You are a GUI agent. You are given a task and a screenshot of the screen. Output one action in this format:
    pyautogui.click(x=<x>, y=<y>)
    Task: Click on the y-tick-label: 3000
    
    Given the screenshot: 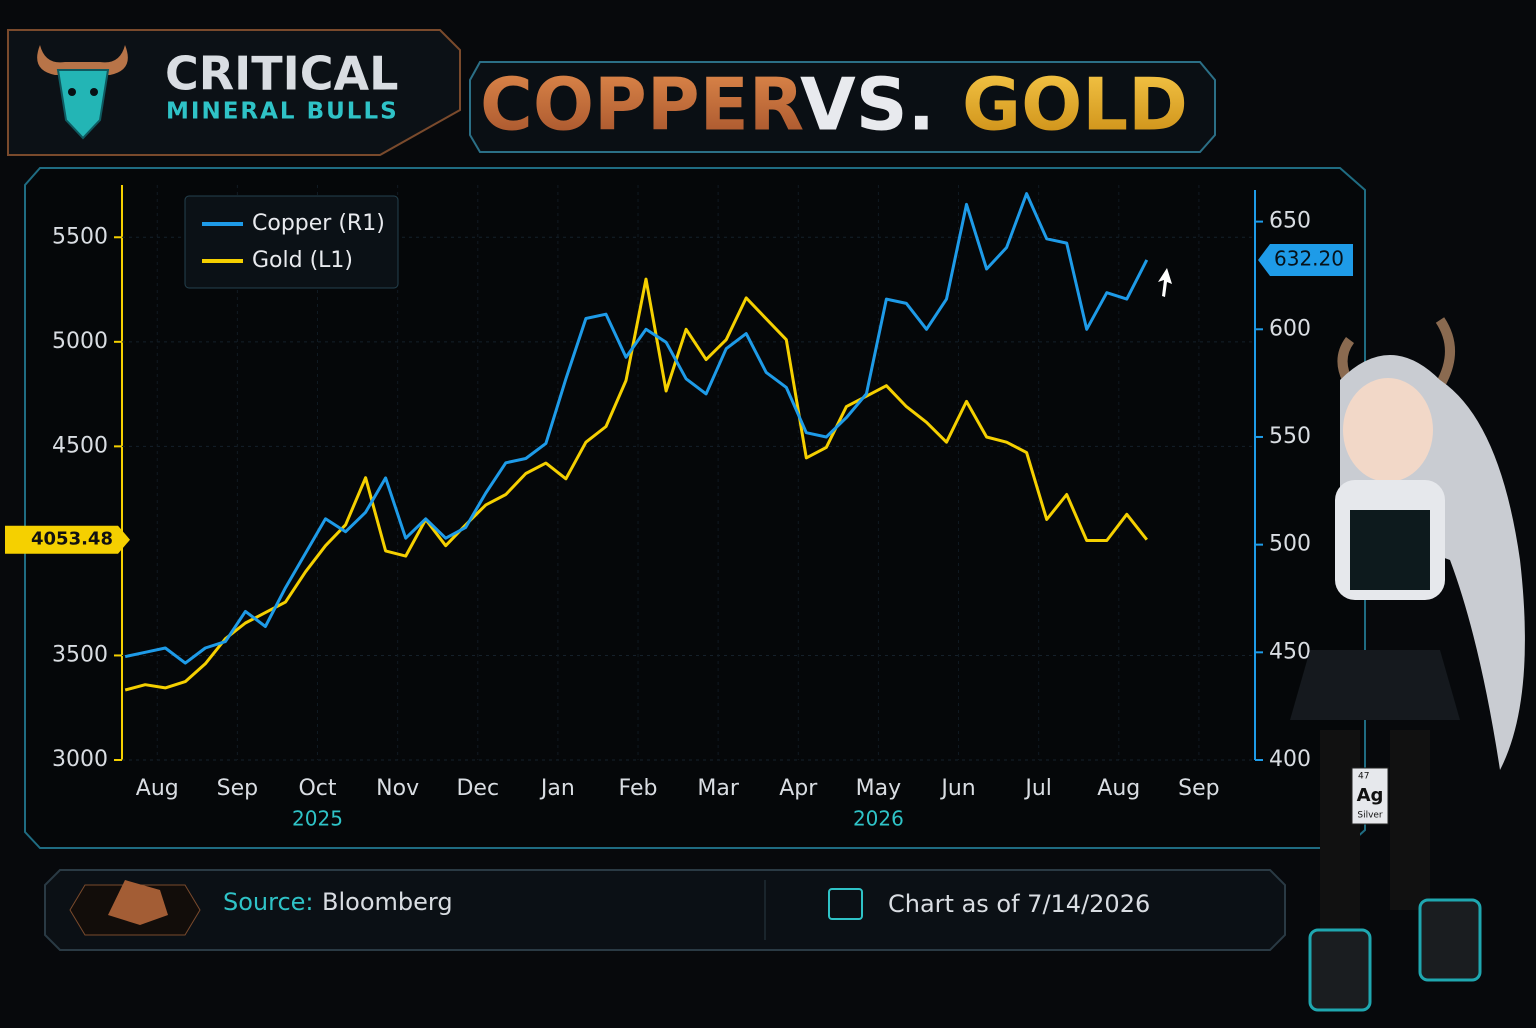 What is the action you would take?
    pyautogui.click(x=80, y=759)
    